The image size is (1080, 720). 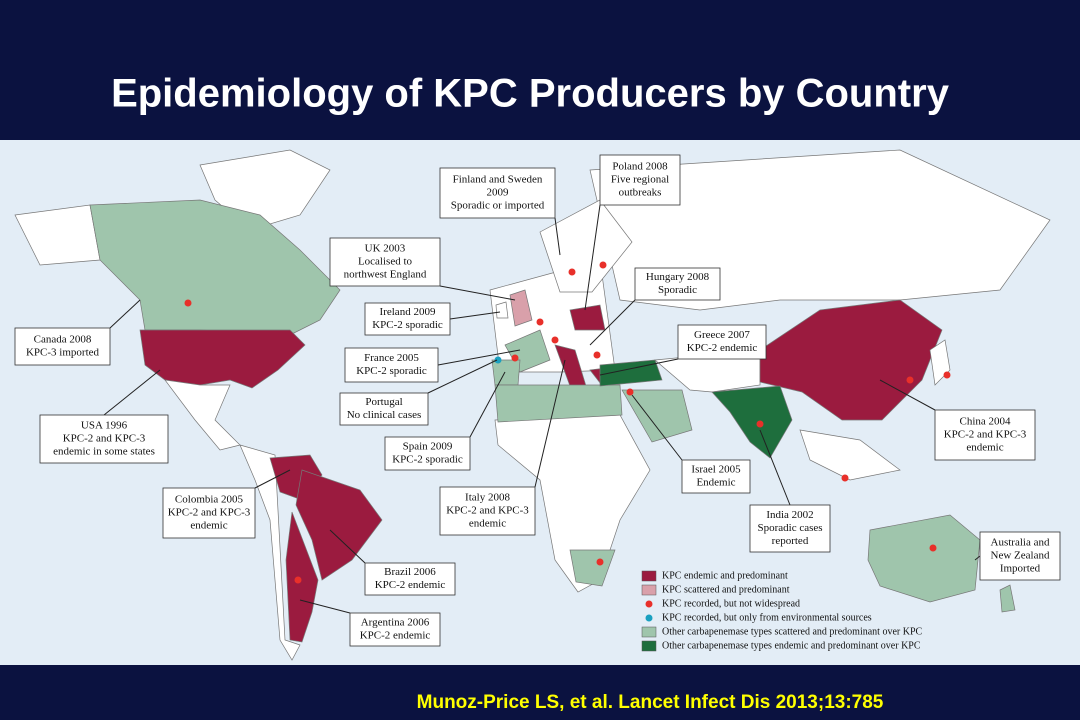 I want to click on callout-text: 2009, so click(x=498, y=193).